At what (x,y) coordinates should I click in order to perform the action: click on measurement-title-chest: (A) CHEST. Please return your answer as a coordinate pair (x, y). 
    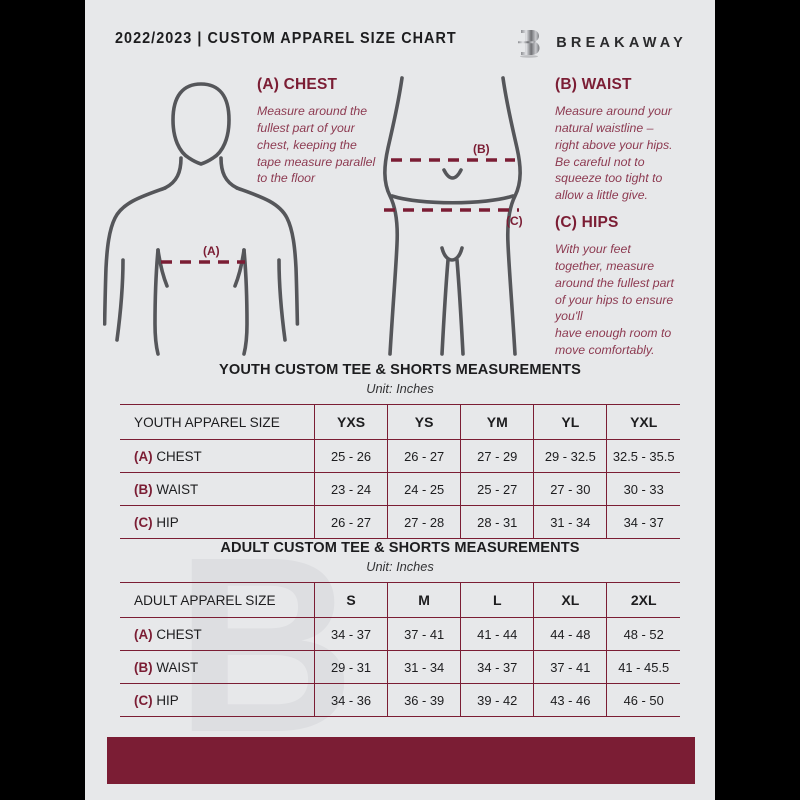
    Looking at the image, I should click on (297, 84).